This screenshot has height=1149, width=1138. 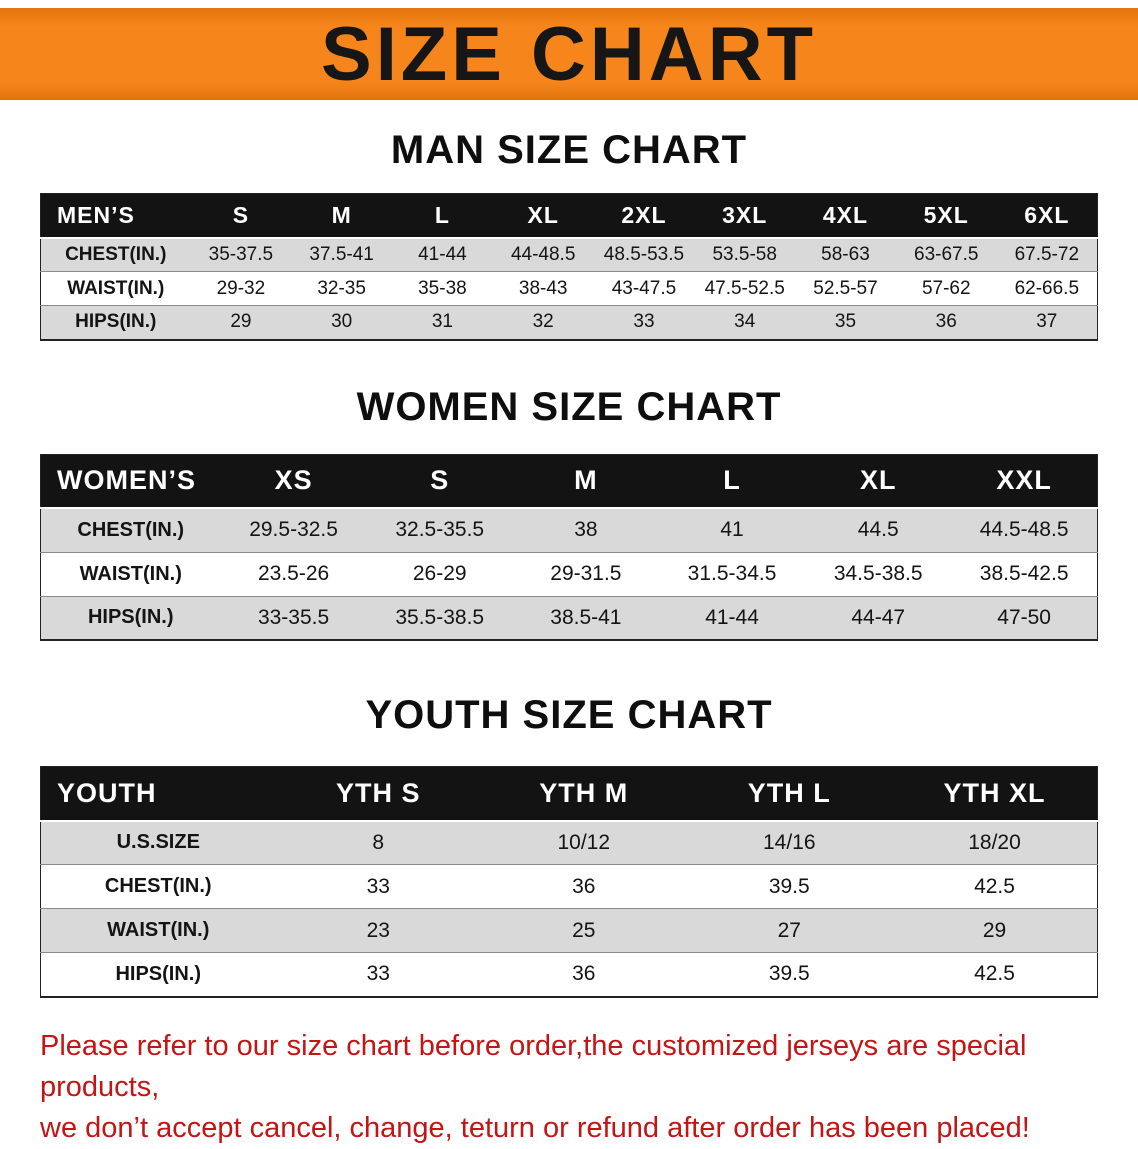 I want to click on size-value-cell: 48.5-53.5, so click(x=644, y=255).